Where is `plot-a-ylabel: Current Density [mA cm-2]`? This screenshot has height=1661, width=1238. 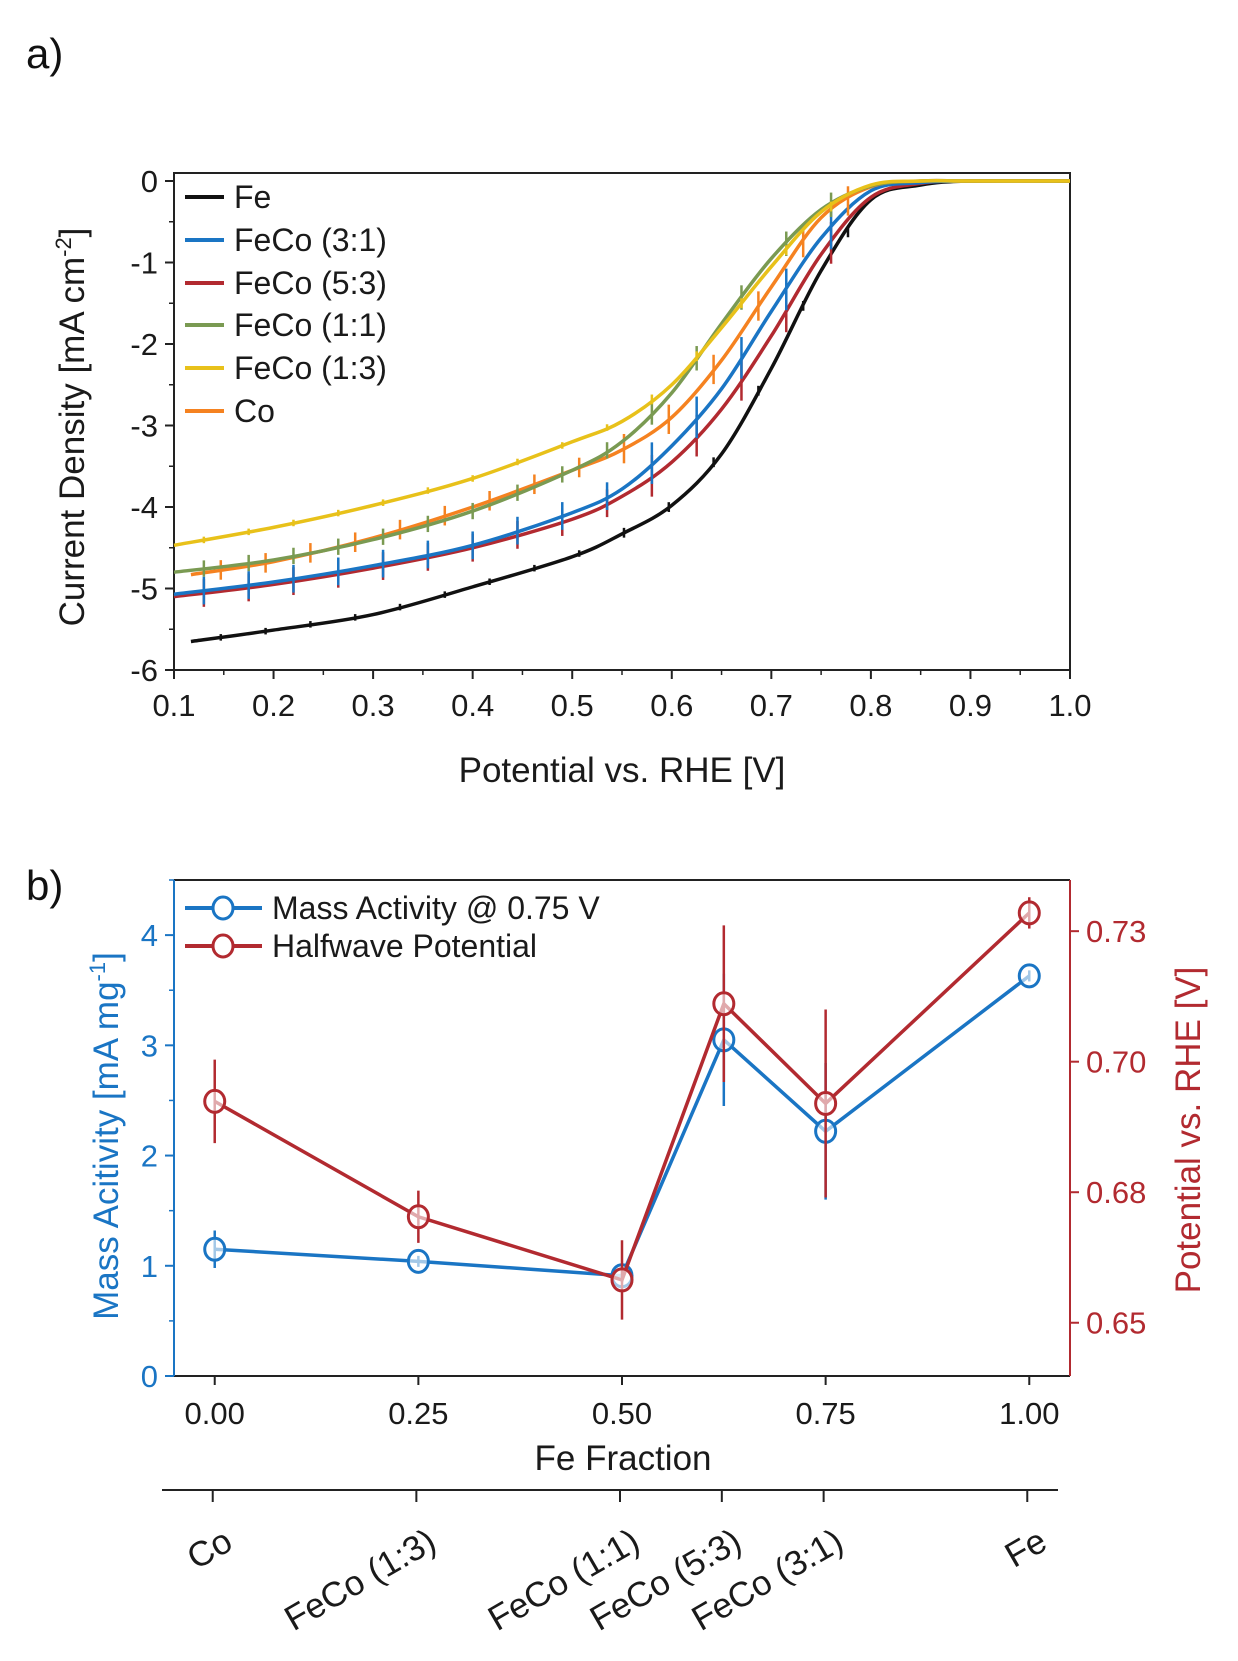
plot-a-ylabel: Current Density [mA cm-2] is located at coordinates (71, 427).